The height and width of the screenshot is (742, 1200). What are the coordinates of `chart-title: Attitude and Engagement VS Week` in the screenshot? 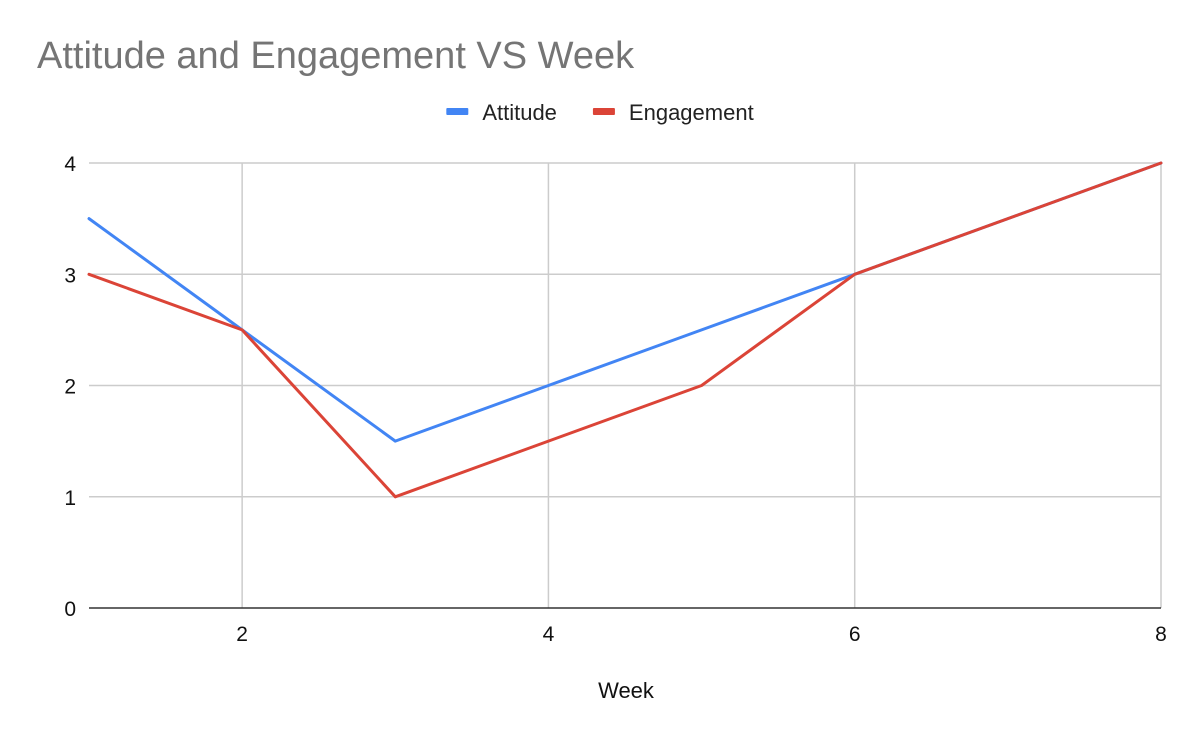 It's located at (336, 56).